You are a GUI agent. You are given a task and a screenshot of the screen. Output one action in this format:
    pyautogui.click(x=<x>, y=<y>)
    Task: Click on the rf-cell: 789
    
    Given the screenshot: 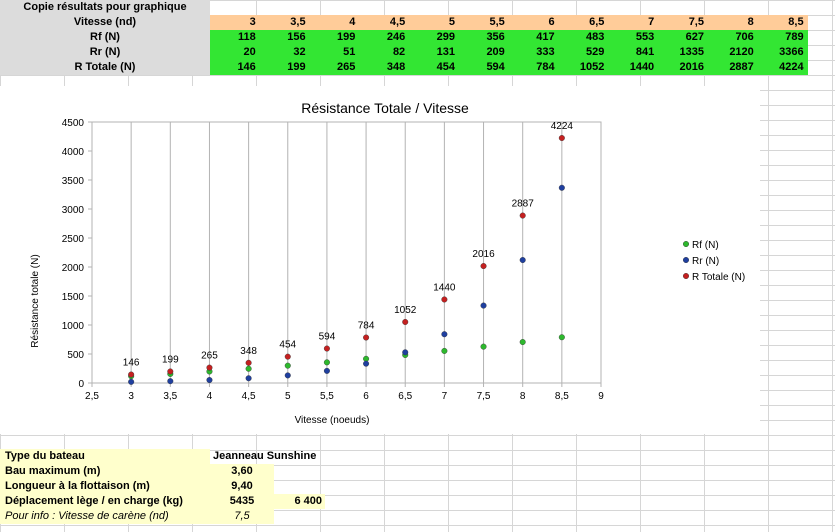 What is the action you would take?
    pyautogui.click(x=794, y=37)
    